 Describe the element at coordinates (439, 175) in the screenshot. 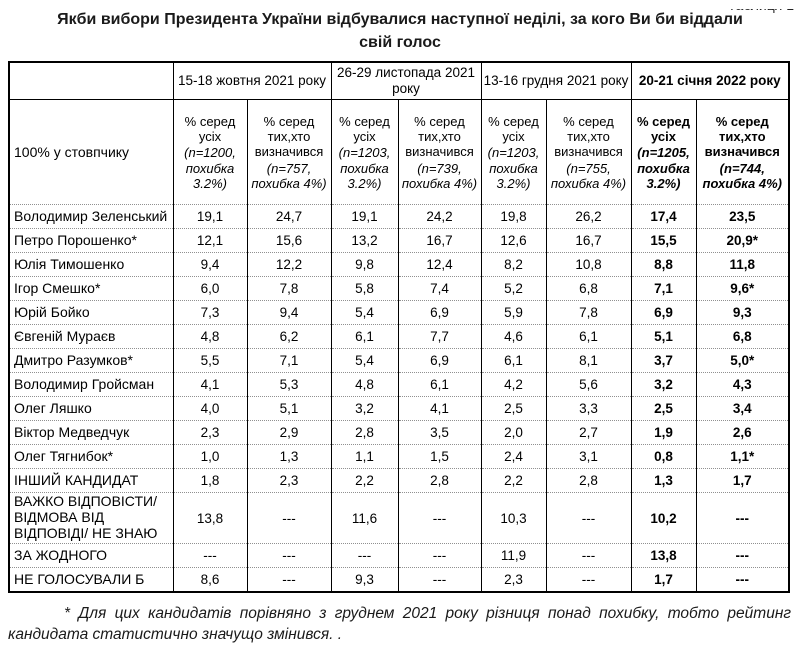

I see `sample-size-note: (n=739, похибка 4%)` at that location.